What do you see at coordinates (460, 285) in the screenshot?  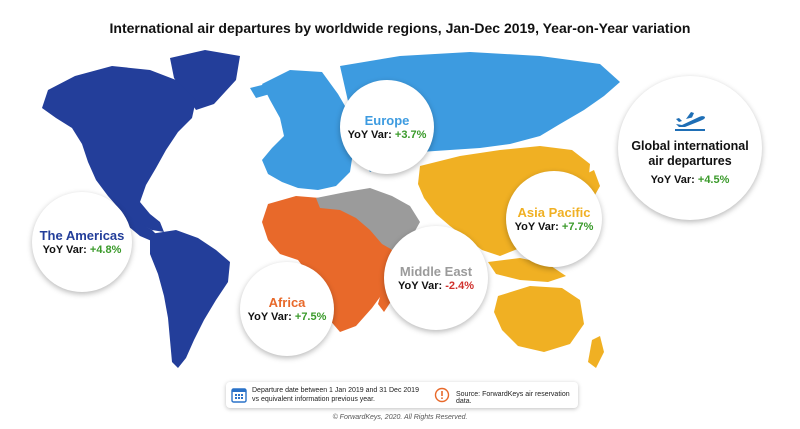 I see `yoy-value-middle-east: -2.4%` at bounding box center [460, 285].